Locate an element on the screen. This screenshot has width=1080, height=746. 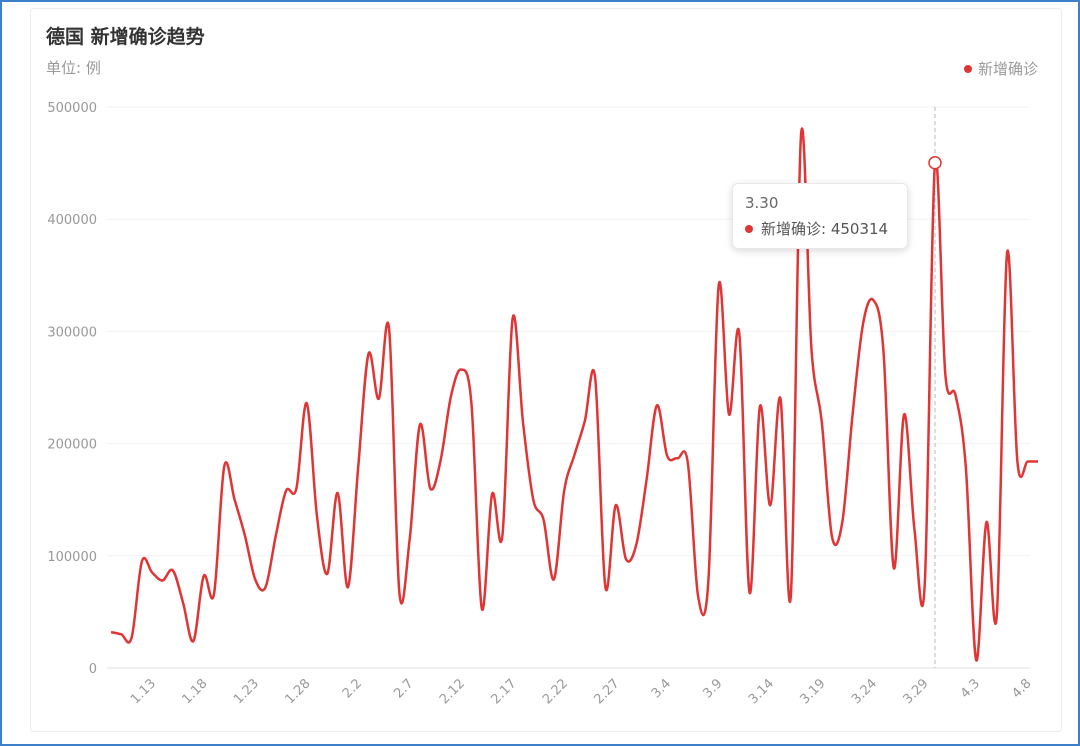
y-tick-label: 0 is located at coordinates (93, 669).